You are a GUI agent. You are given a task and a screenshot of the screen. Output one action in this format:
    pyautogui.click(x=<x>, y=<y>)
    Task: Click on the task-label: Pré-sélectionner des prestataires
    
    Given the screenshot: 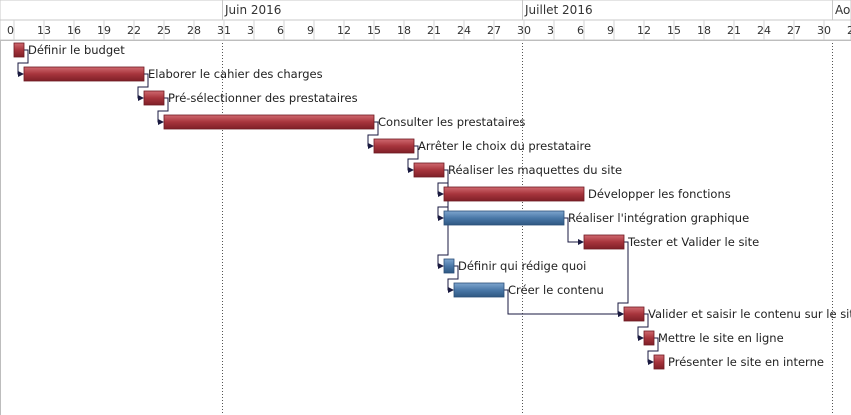 What is the action you would take?
    pyautogui.click(x=263, y=98)
    